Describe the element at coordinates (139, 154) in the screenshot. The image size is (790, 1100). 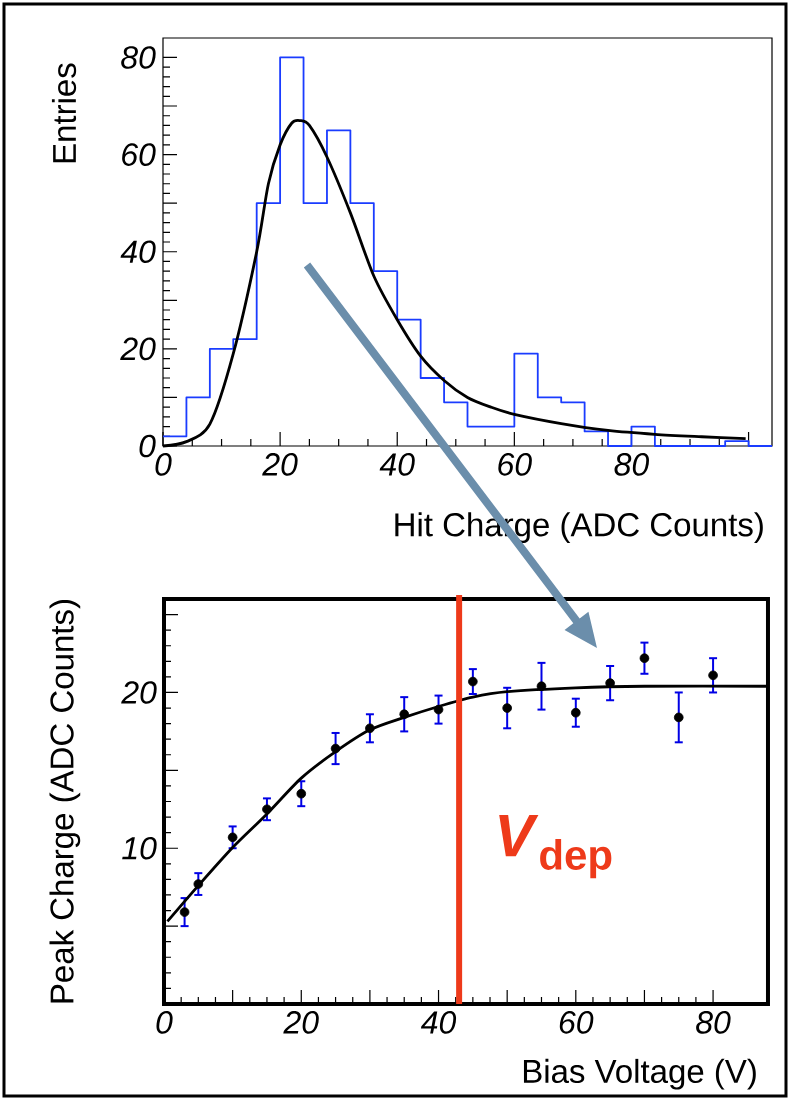
I see `y-tick-label: 60` at that location.